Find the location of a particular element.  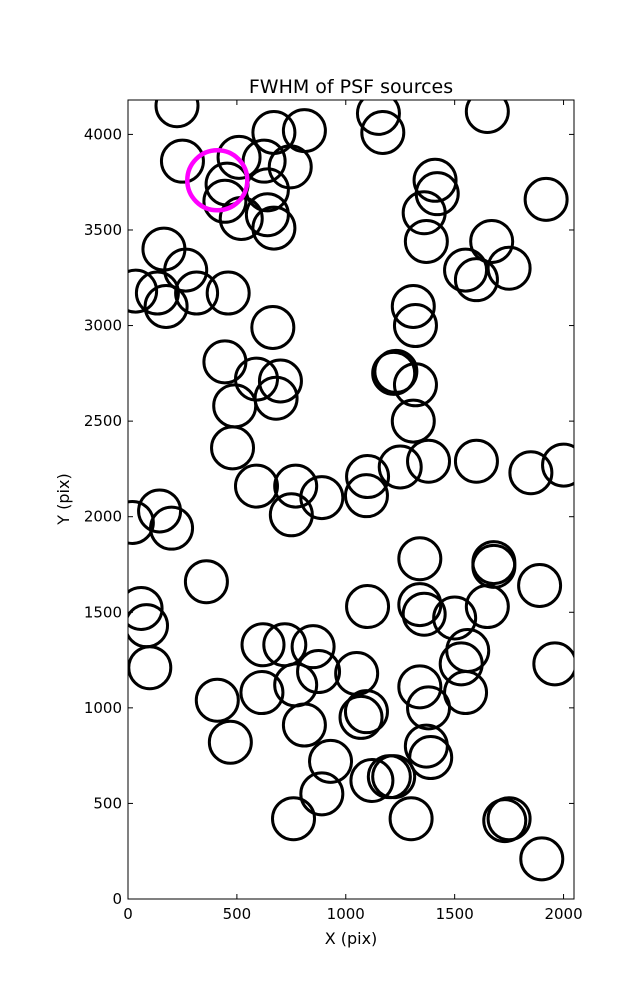

y-tick-label: 500 is located at coordinates (107, 803).